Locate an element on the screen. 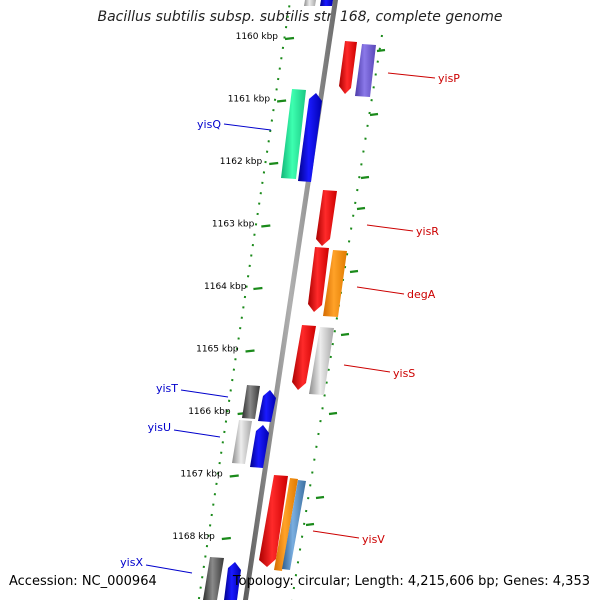 This screenshot has width=600, height=600. ruler-tick-label: 1162 kbp is located at coordinates (241, 162).